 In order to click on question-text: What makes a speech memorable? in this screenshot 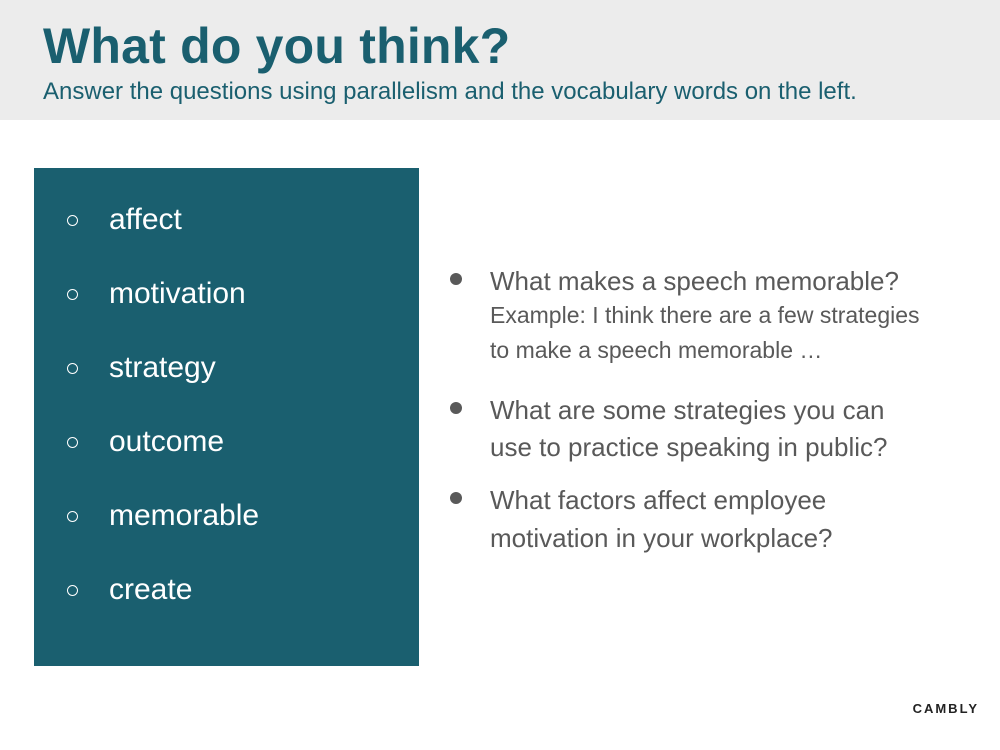, I will do `click(694, 281)`.